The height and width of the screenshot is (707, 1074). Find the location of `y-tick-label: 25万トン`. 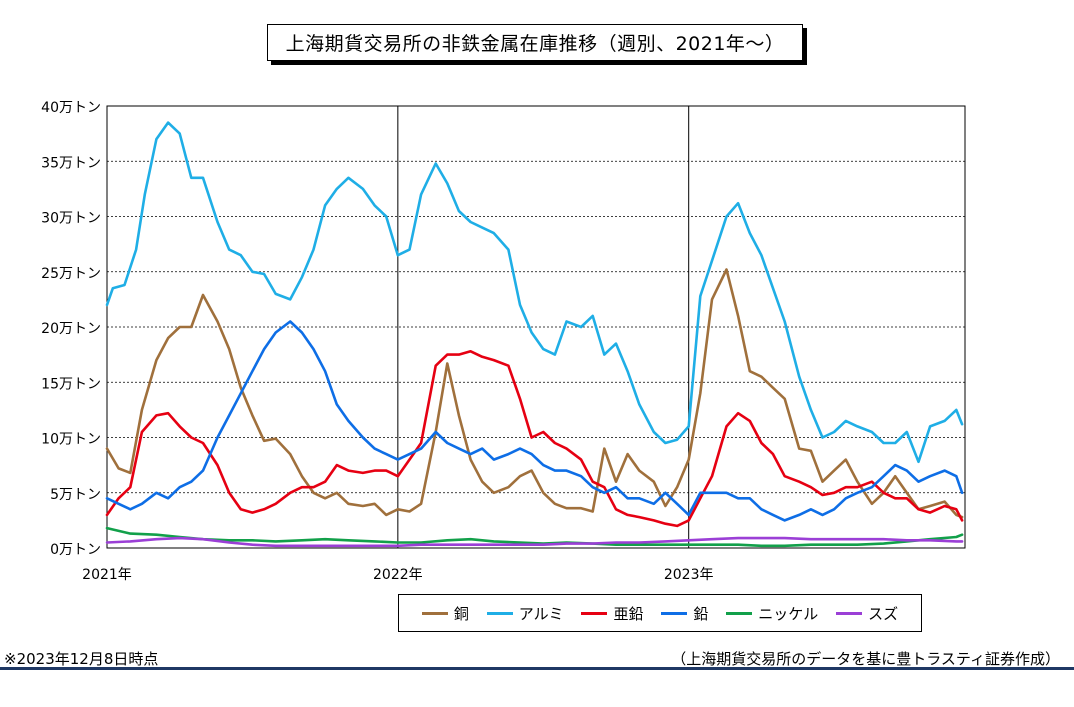

y-tick-label: 25万トン is located at coordinates (71, 274).